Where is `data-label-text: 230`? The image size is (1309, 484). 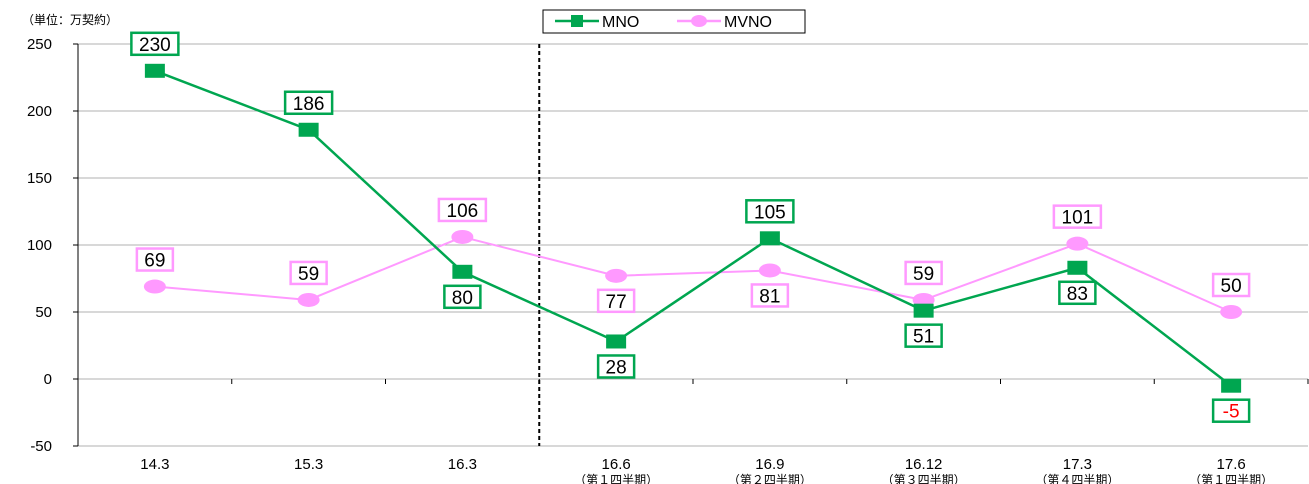
data-label-text: 230 is located at coordinates (155, 45).